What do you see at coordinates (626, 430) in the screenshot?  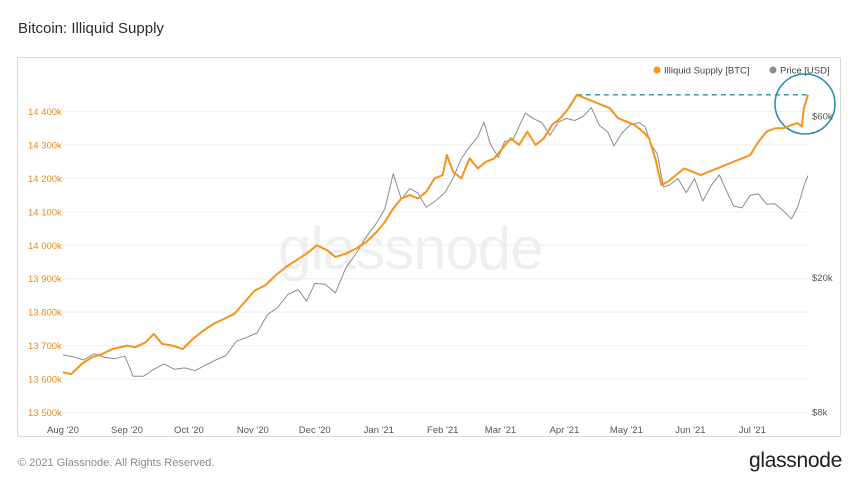 I see `x-tick-label: May '21` at bounding box center [626, 430].